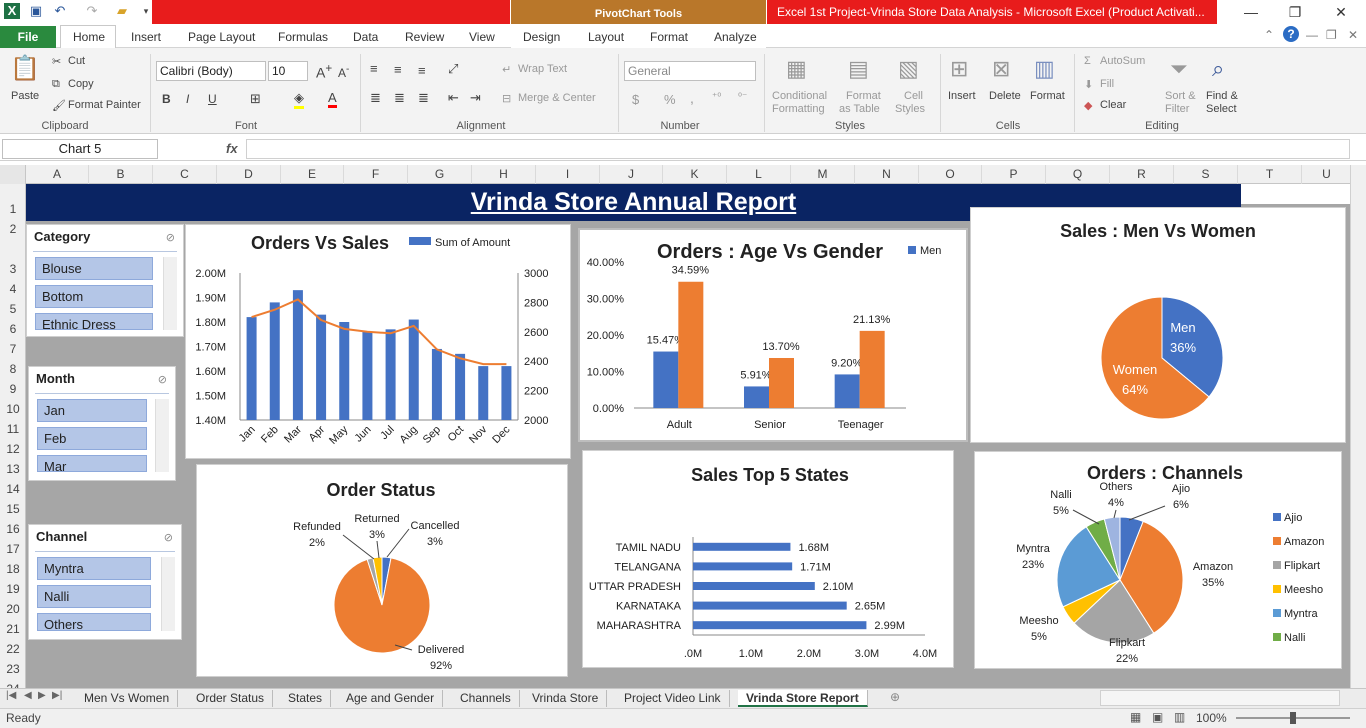 This screenshot has width=1366, height=728. I want to click on close-button: ✕, so click(1341, 12).